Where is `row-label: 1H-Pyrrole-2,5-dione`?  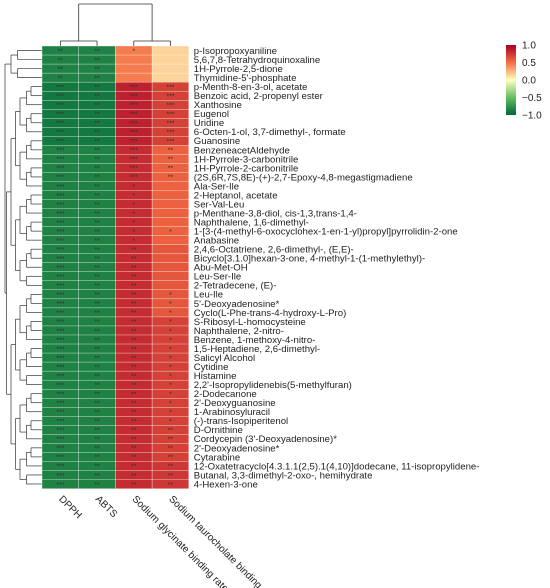 row-label: 1H-Pyrrole-2,5-dione is located at coordinates (238, 69).